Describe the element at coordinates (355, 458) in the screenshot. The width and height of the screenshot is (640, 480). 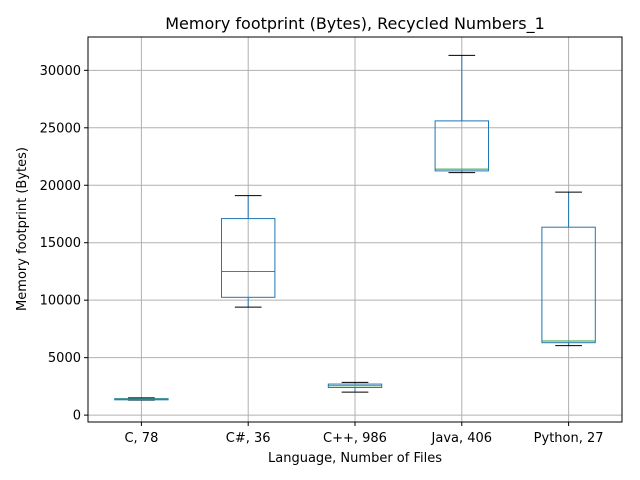
I see `x-axis-label: Language, Number of Files` at that location.